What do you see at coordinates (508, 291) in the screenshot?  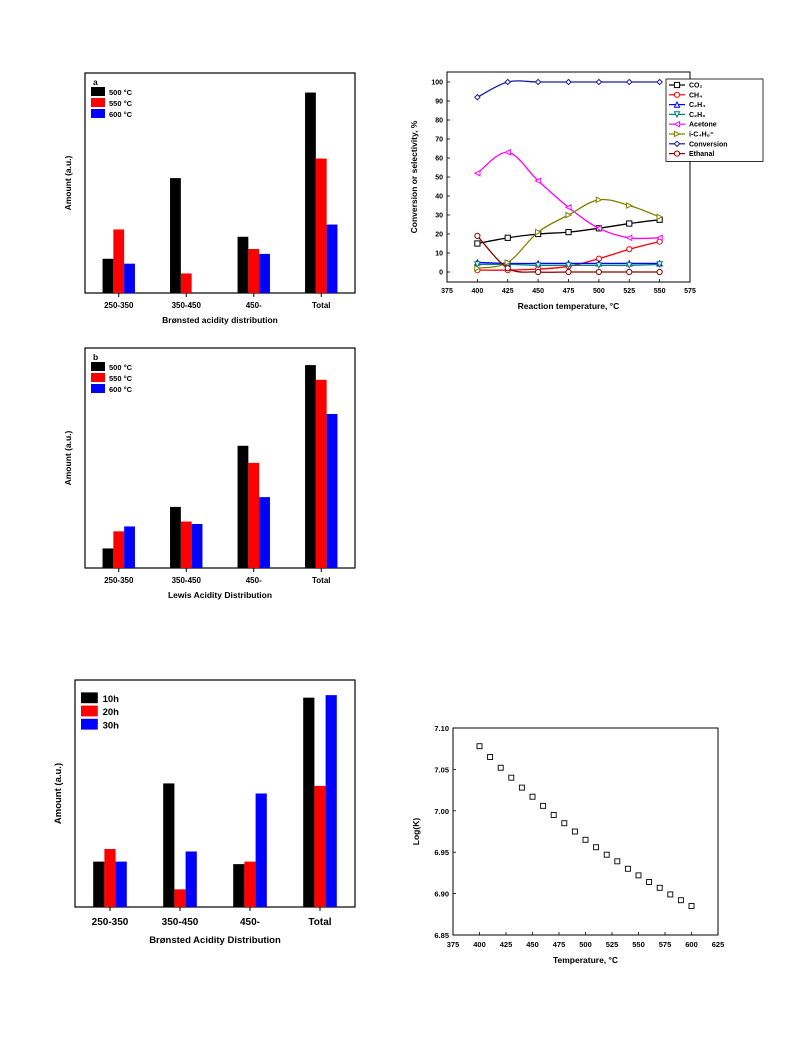 I see `x-tick-label: 425` at bounding box center [508, 291].